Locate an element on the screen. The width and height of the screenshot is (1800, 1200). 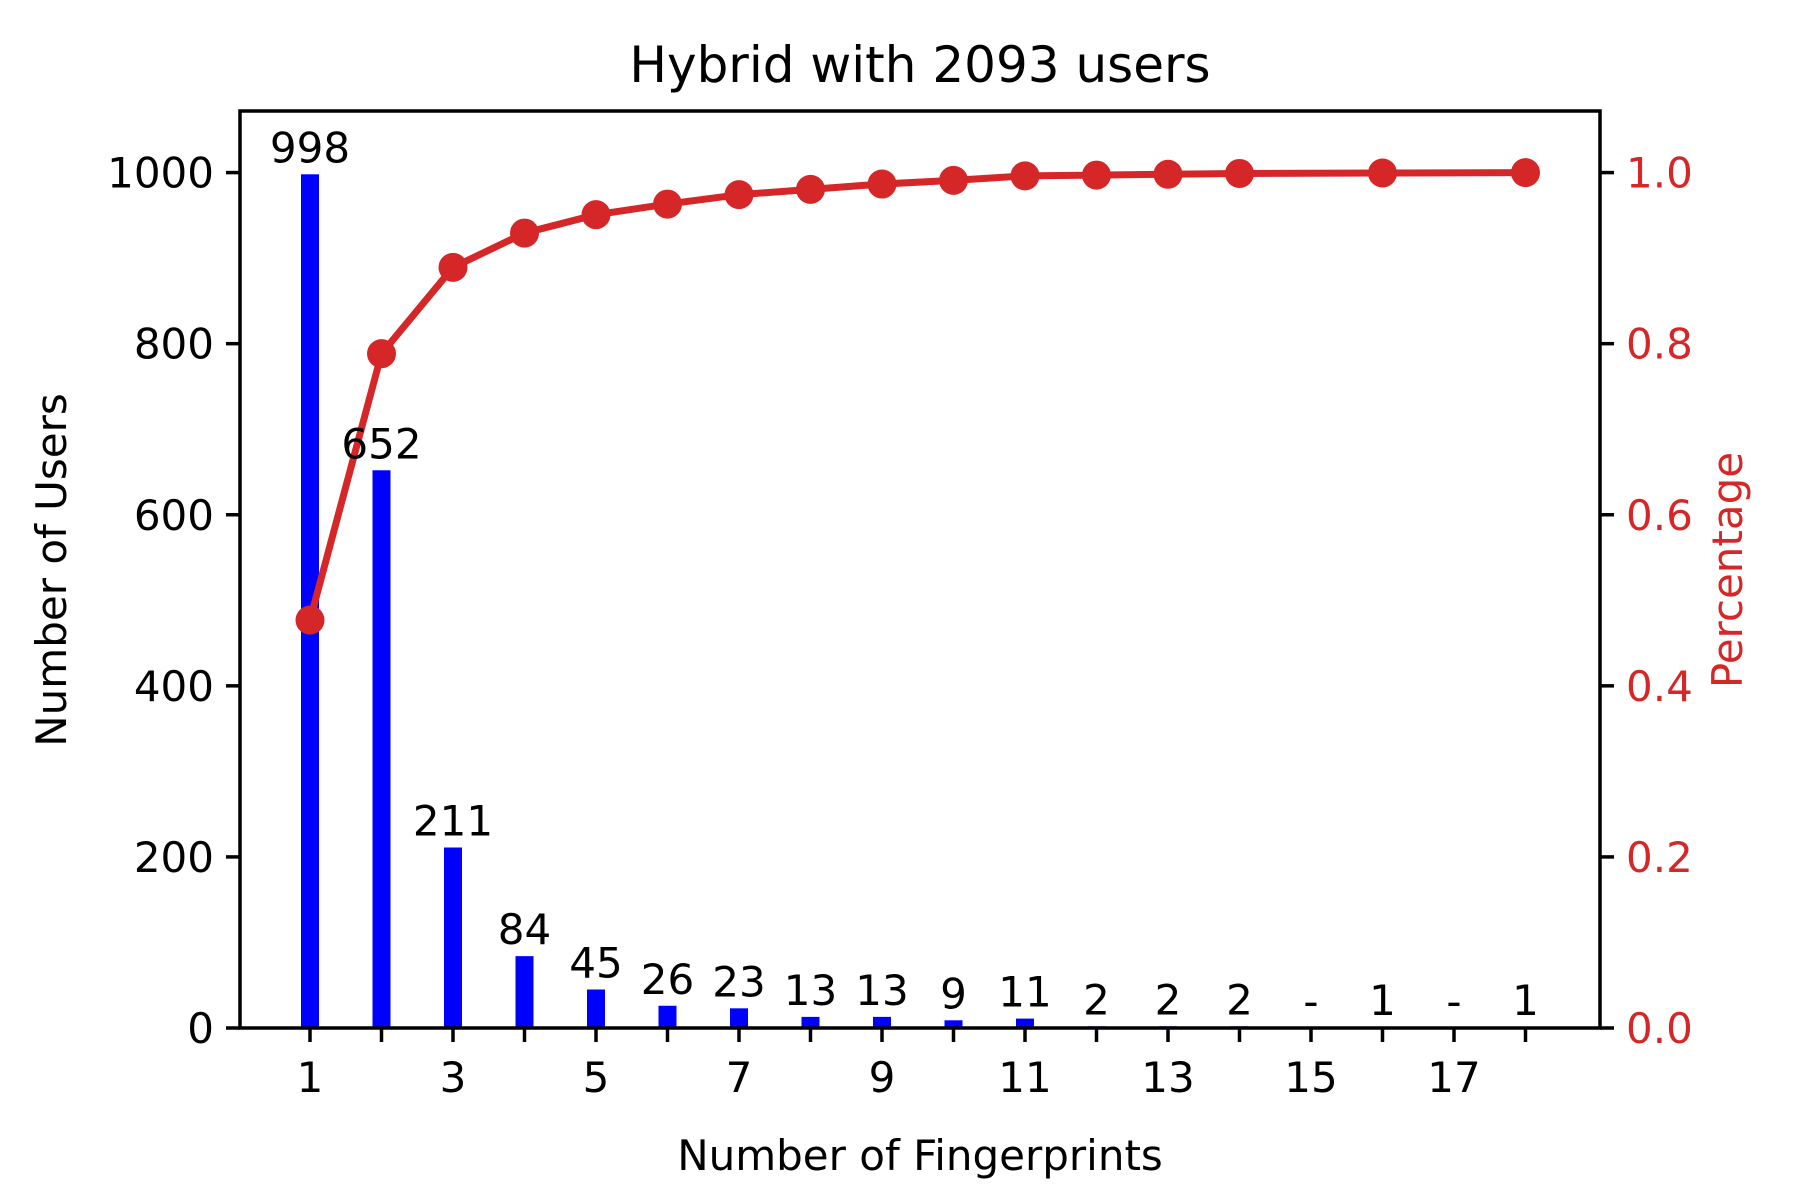
x-tick-label: 7 is located at coordinates (739, 1077).